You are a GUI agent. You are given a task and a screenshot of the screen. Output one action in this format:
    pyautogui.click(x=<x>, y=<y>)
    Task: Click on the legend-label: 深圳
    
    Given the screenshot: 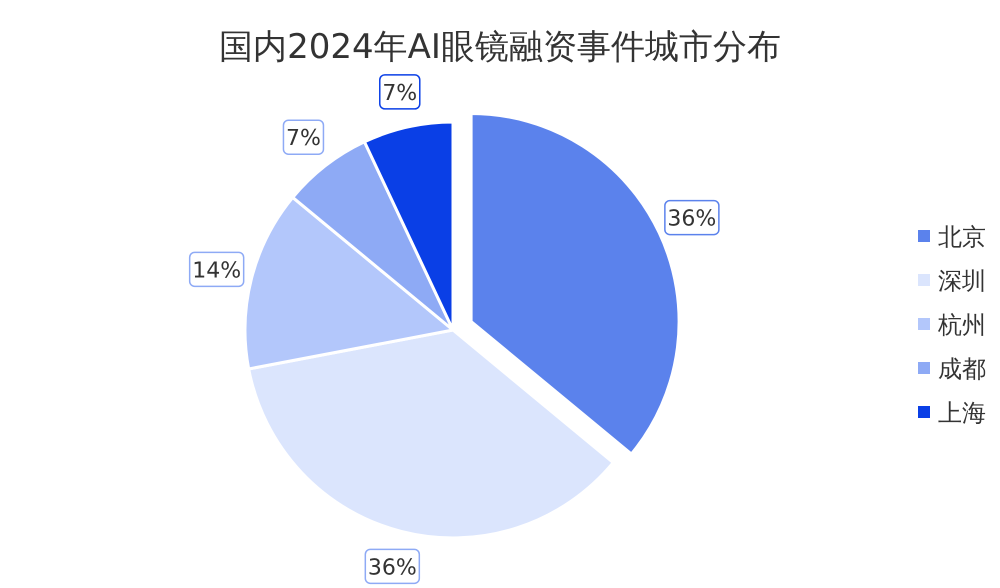 What is the action you would take?
    pyautogui.click(x=962, y=281)
    